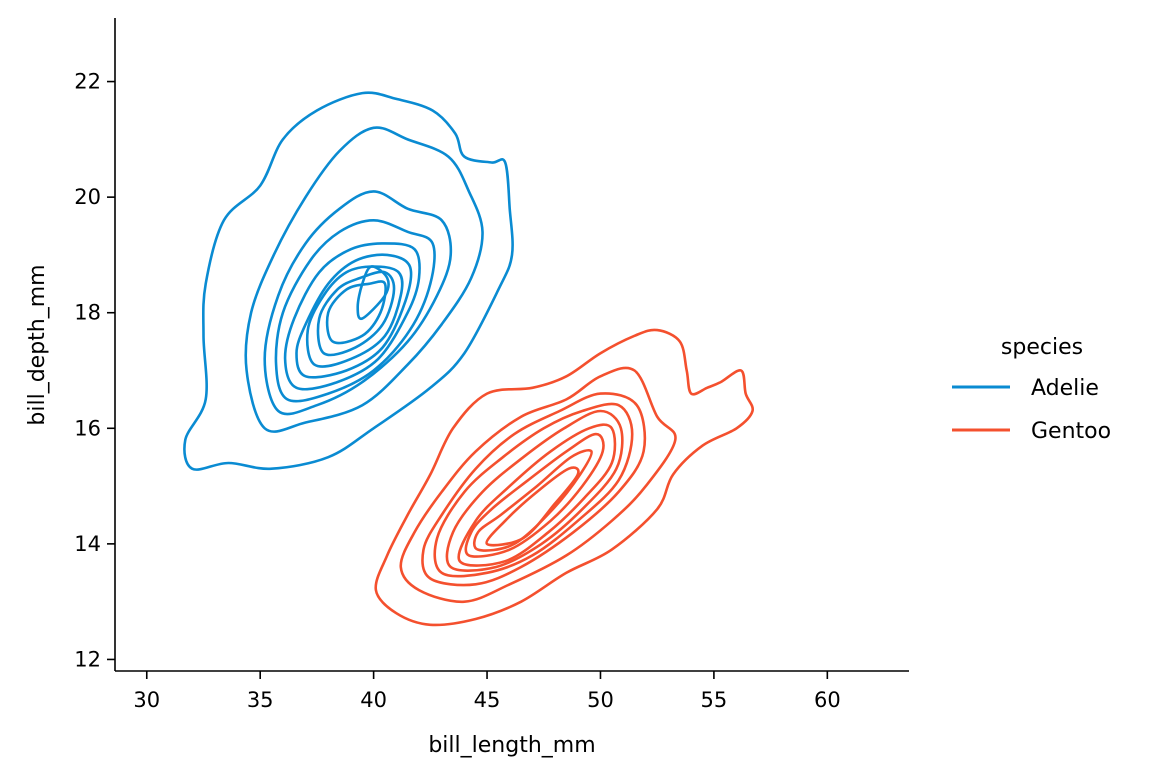 Image resolution: width=1157 pixels, height=780 pixels. What do you see at coordinates (87, 82) in the screenshot?
I see `y-tick-label: 22` at bounding box center [87, 82].